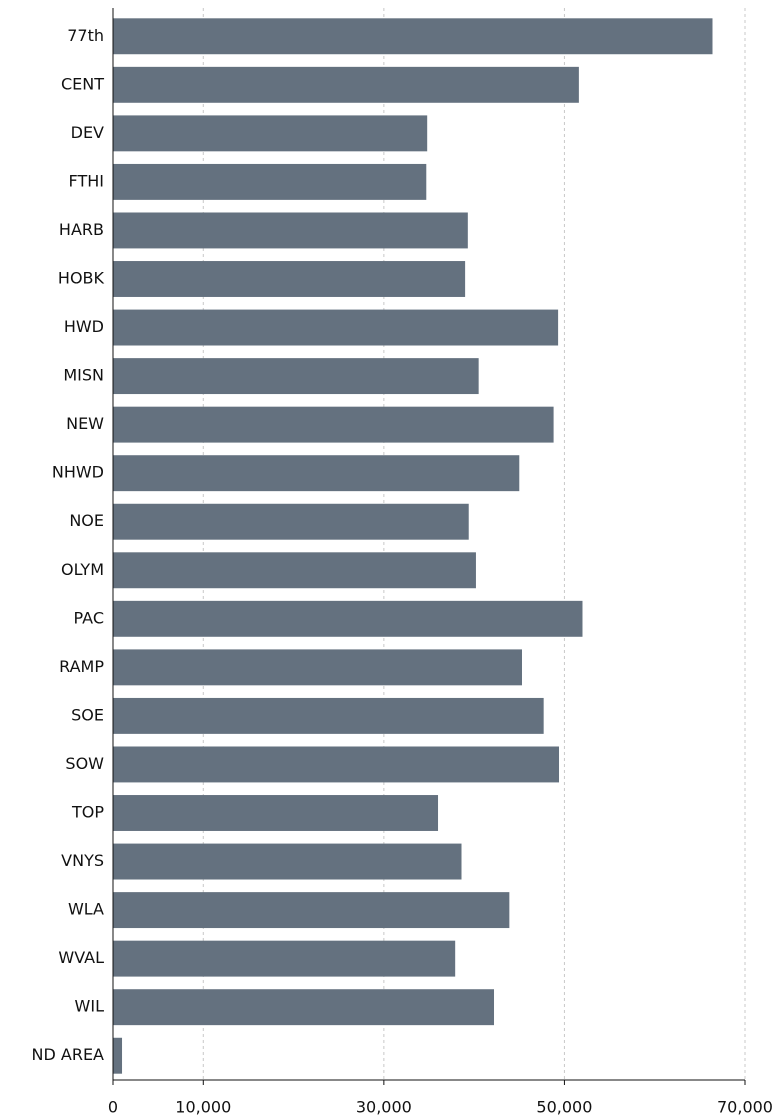  What do you see at coordinates (84, 763) in the screenshot?
I see `y-tick-label: SOW` at bounding box center [84, 763].